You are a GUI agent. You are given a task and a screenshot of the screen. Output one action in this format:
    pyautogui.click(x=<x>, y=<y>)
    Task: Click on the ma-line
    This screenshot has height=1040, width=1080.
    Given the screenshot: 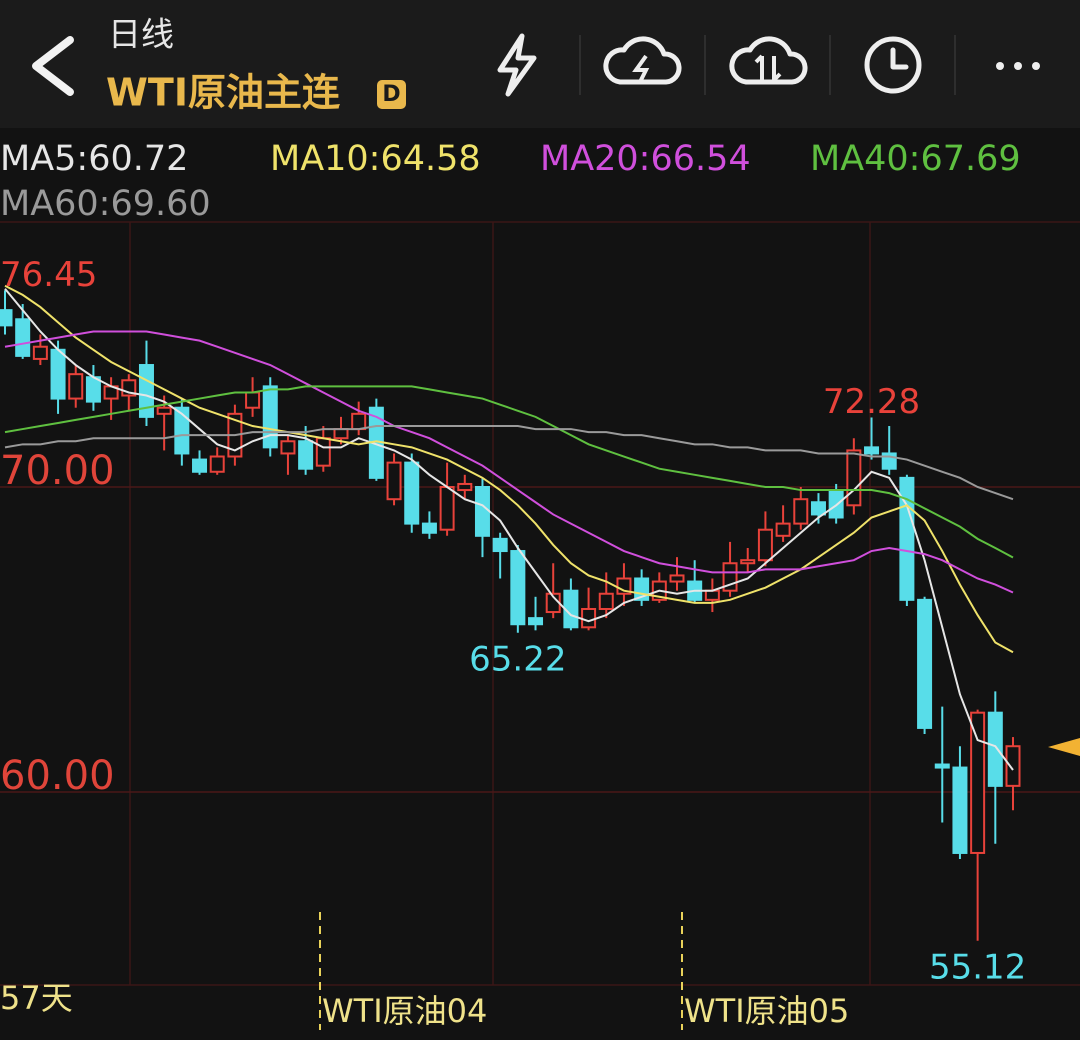 What is the action you would take?
    pyautogui.click(x=509, y=463)
    